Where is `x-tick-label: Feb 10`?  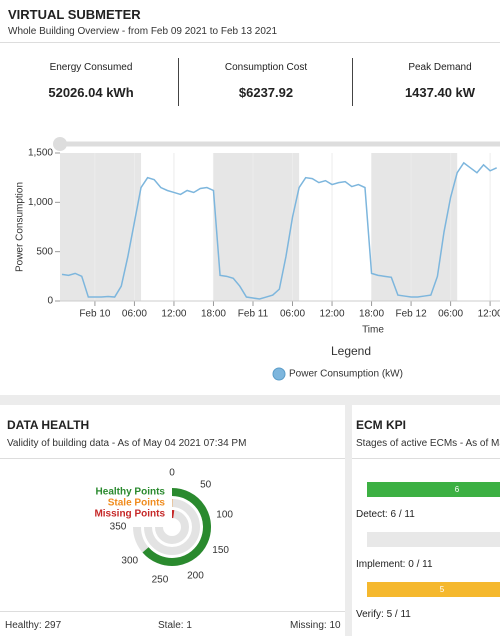
x-tick-label: Feb 10 is located at coordinates (95, 314).